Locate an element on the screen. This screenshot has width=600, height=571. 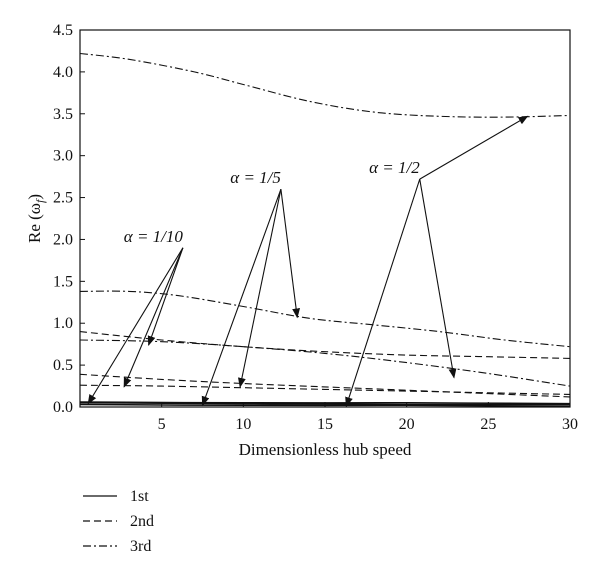
y-axis-title: Re (ωf) is located at coordinates (36, 218).